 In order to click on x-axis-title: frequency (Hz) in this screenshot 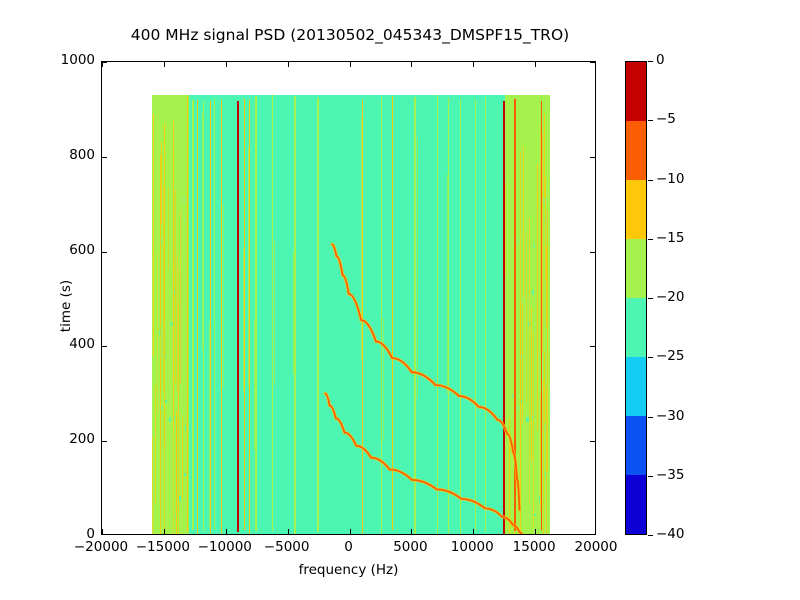, I will do `click(348, 570)`.